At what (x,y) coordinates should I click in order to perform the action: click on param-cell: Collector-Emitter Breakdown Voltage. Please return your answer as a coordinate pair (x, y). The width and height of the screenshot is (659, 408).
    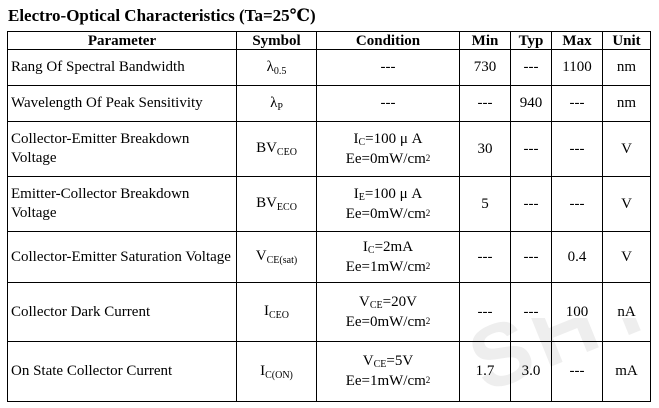
    Looking at the image, I should click on (122, 149).